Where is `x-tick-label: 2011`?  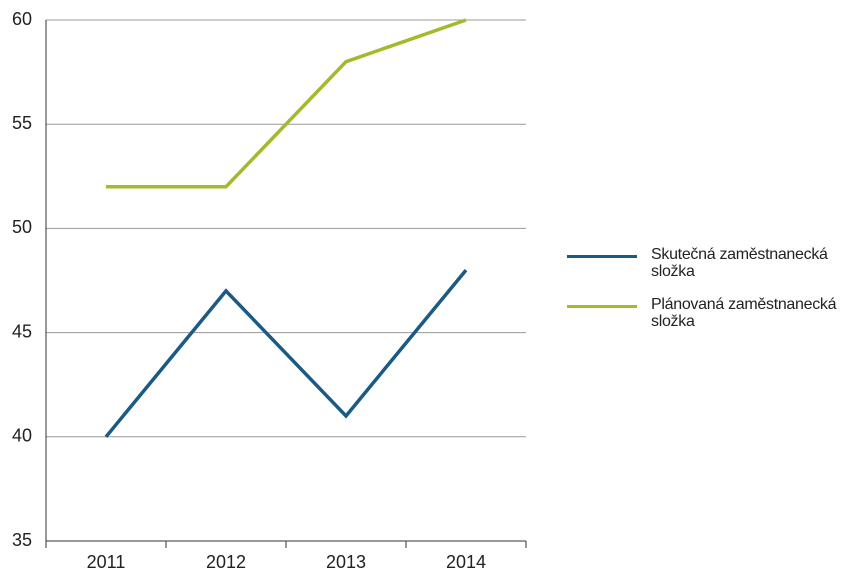 x-tick-label: 2011 is located at coordinates (106, 562).